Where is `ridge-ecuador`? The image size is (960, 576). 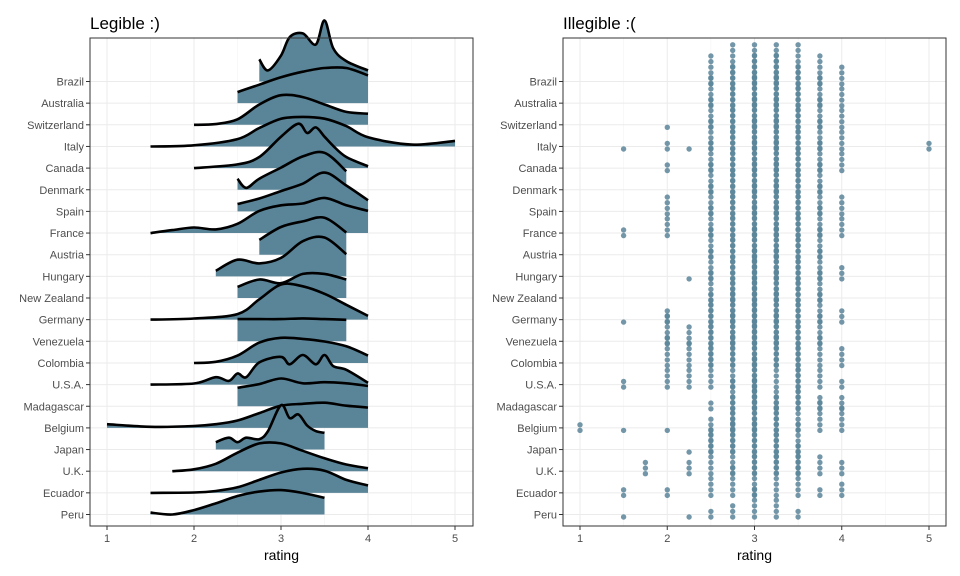
ridge-ecuador is located at coordinates (259, 481).